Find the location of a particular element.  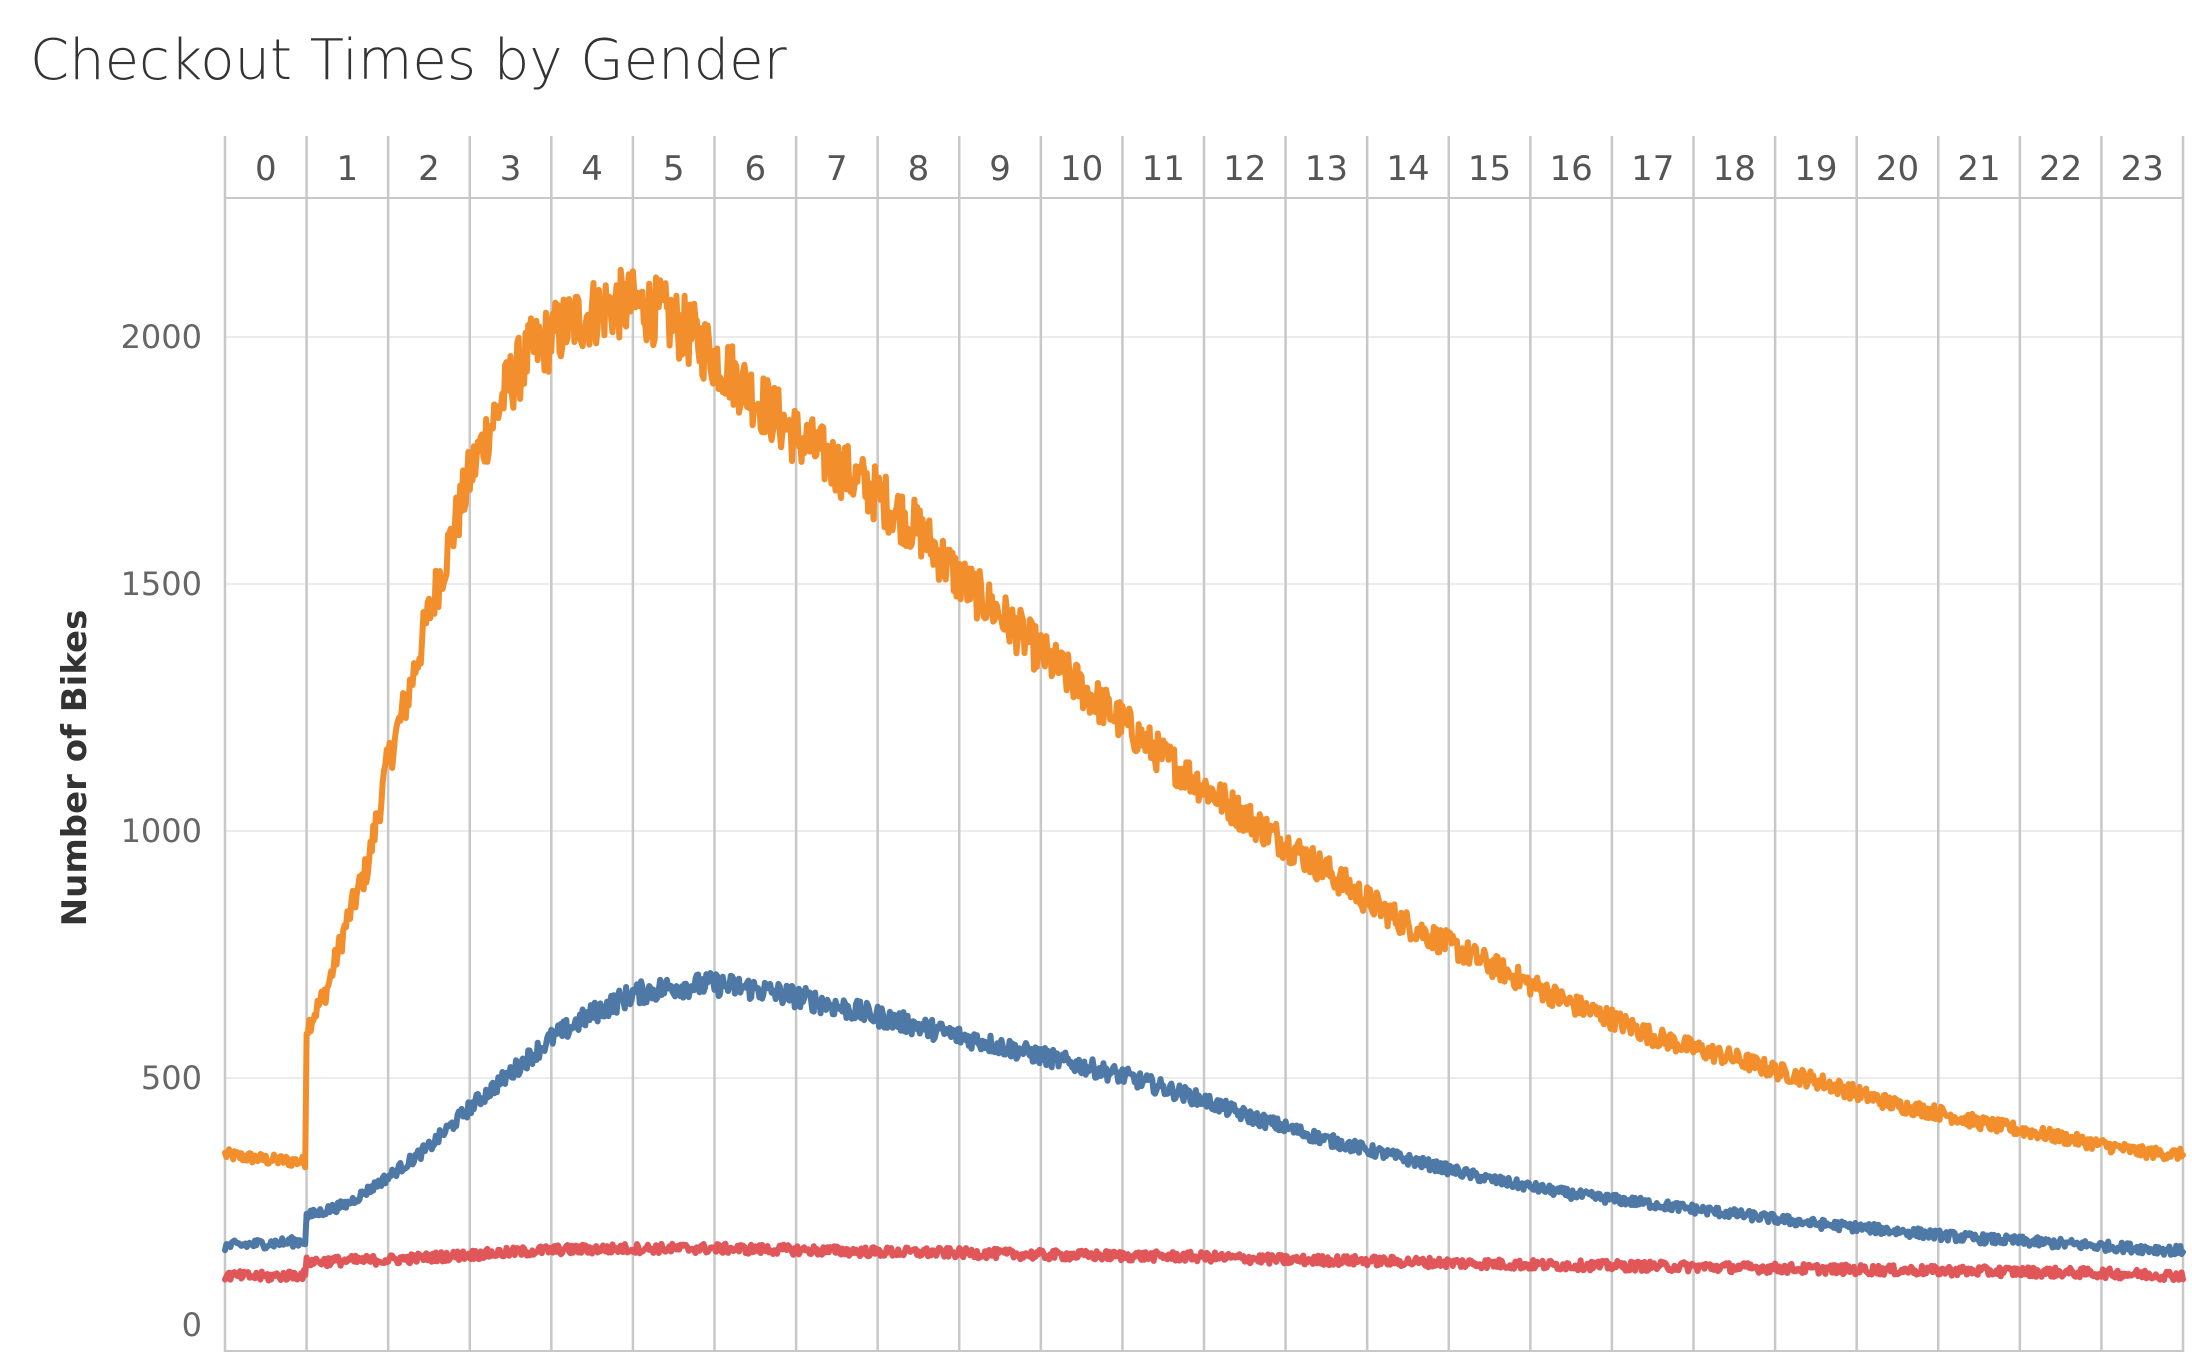

x-tick-label: 17 is located at coordinates (1652, 169).